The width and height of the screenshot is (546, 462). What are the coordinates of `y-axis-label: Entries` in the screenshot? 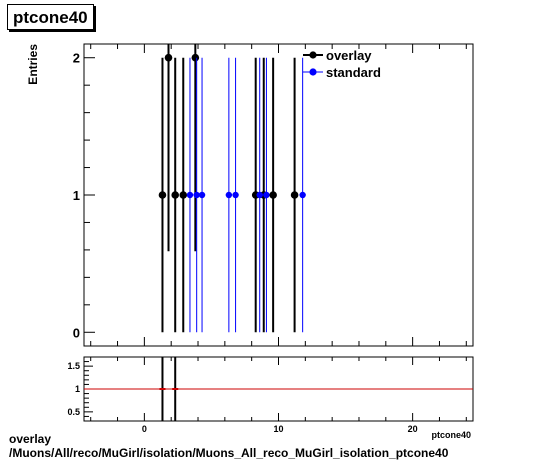 It's located at (33, 64).